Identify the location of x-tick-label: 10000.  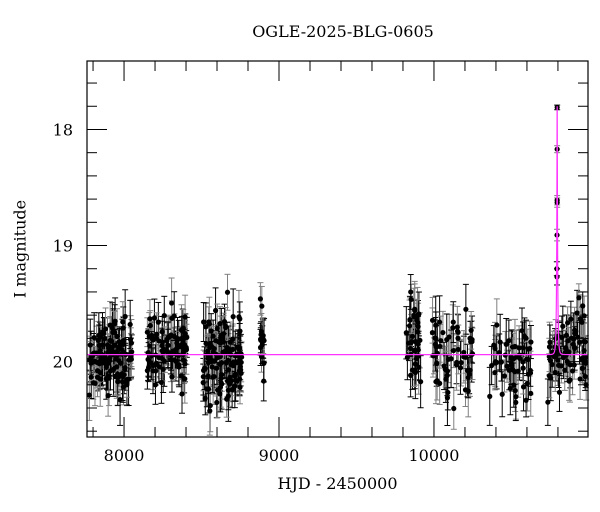
(434, 455).